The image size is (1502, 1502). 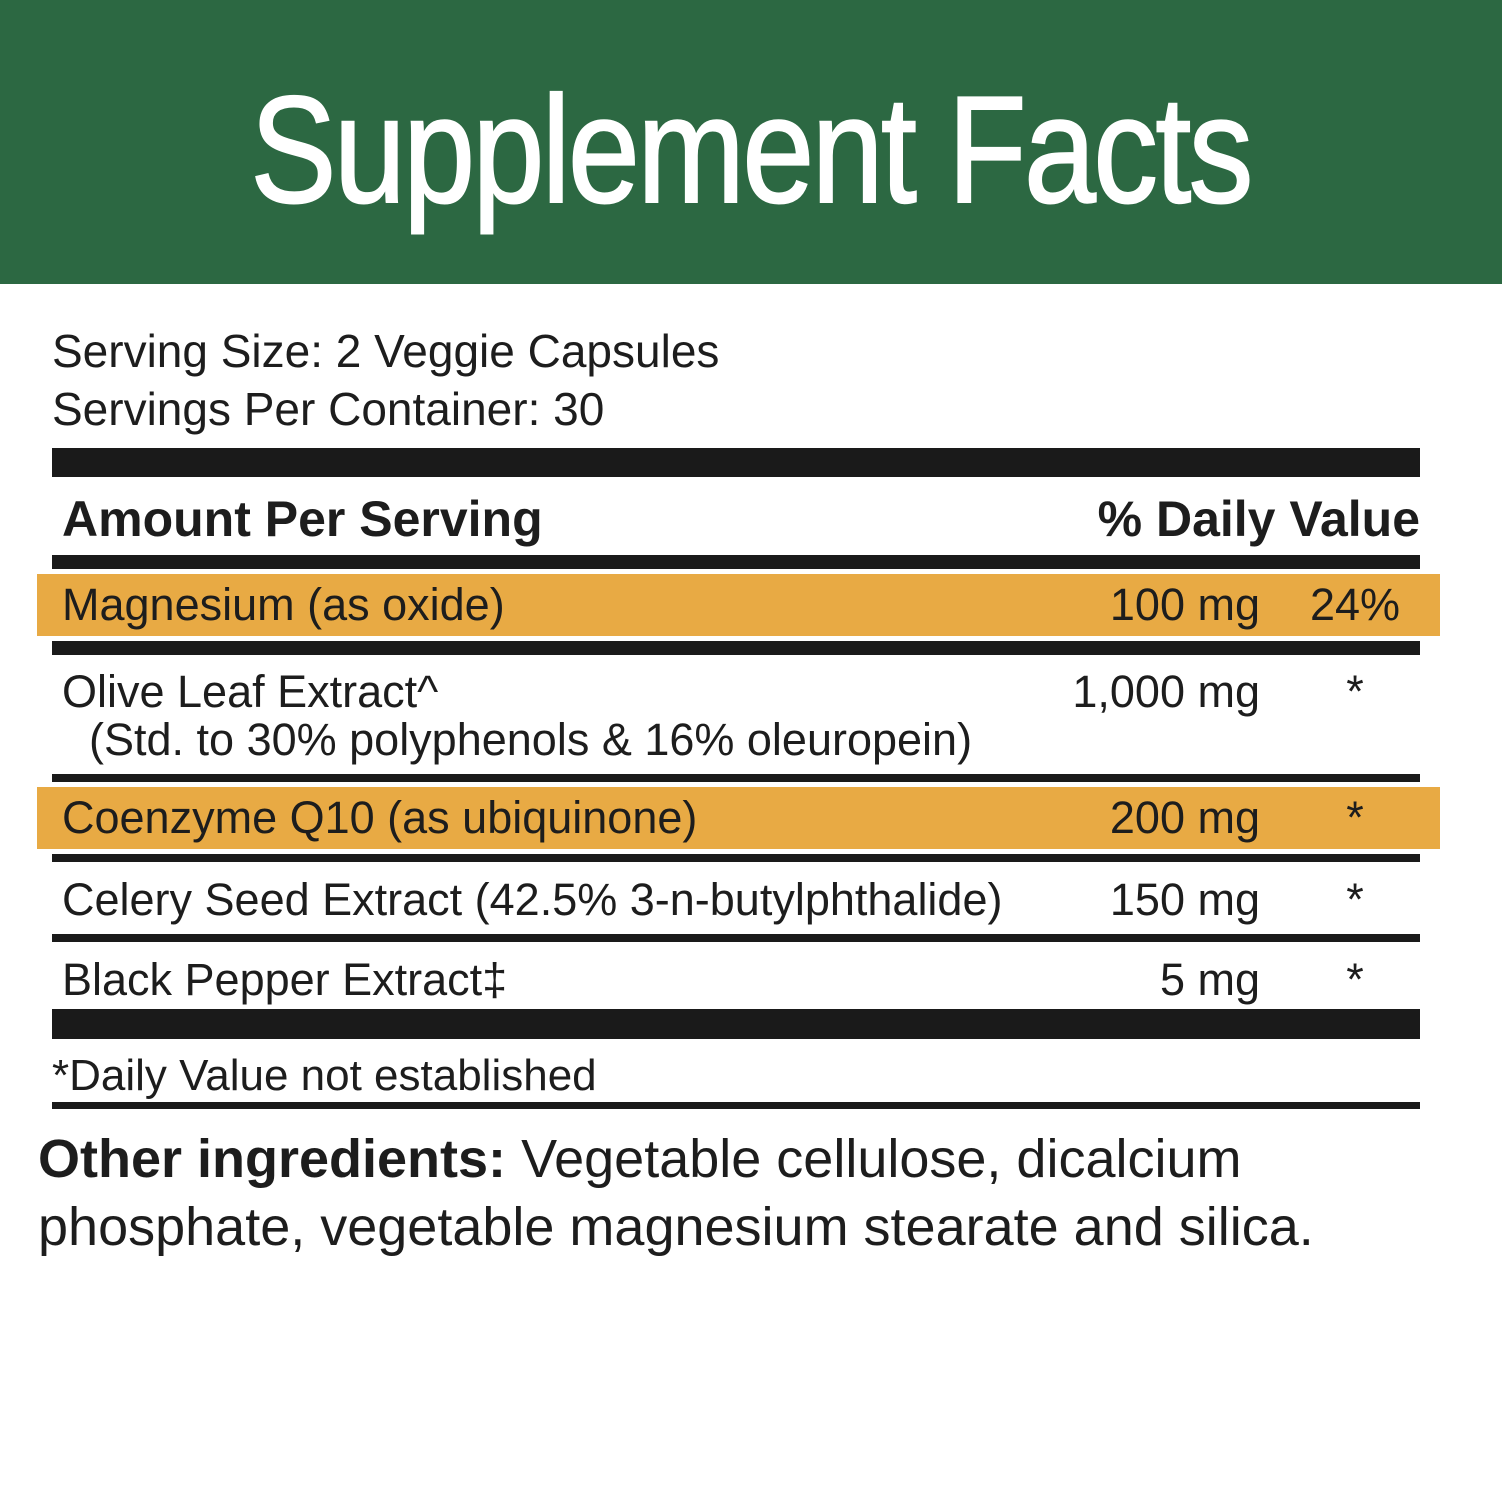 What do you see at coordinates (738, 818) in the screenshot?
I see `table-row-coenzyme-q10: Coenzyme Q10 (as ubiquinone) 200 mg *` at bounding box center [738, 818].